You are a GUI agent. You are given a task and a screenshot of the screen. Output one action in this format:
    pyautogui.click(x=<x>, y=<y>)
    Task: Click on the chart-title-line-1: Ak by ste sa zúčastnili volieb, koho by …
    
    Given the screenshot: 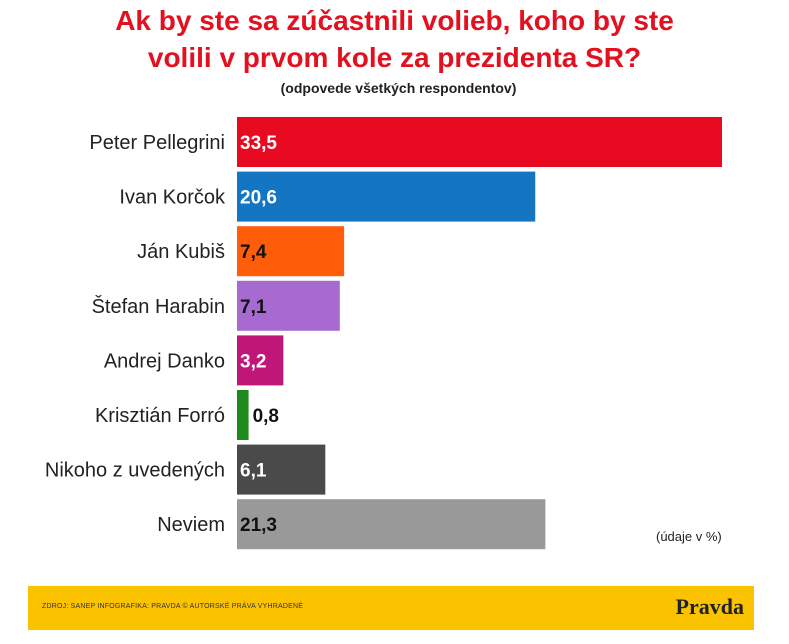 What is the action you would take?
    pyautogui.click(x=394, y=20)
    